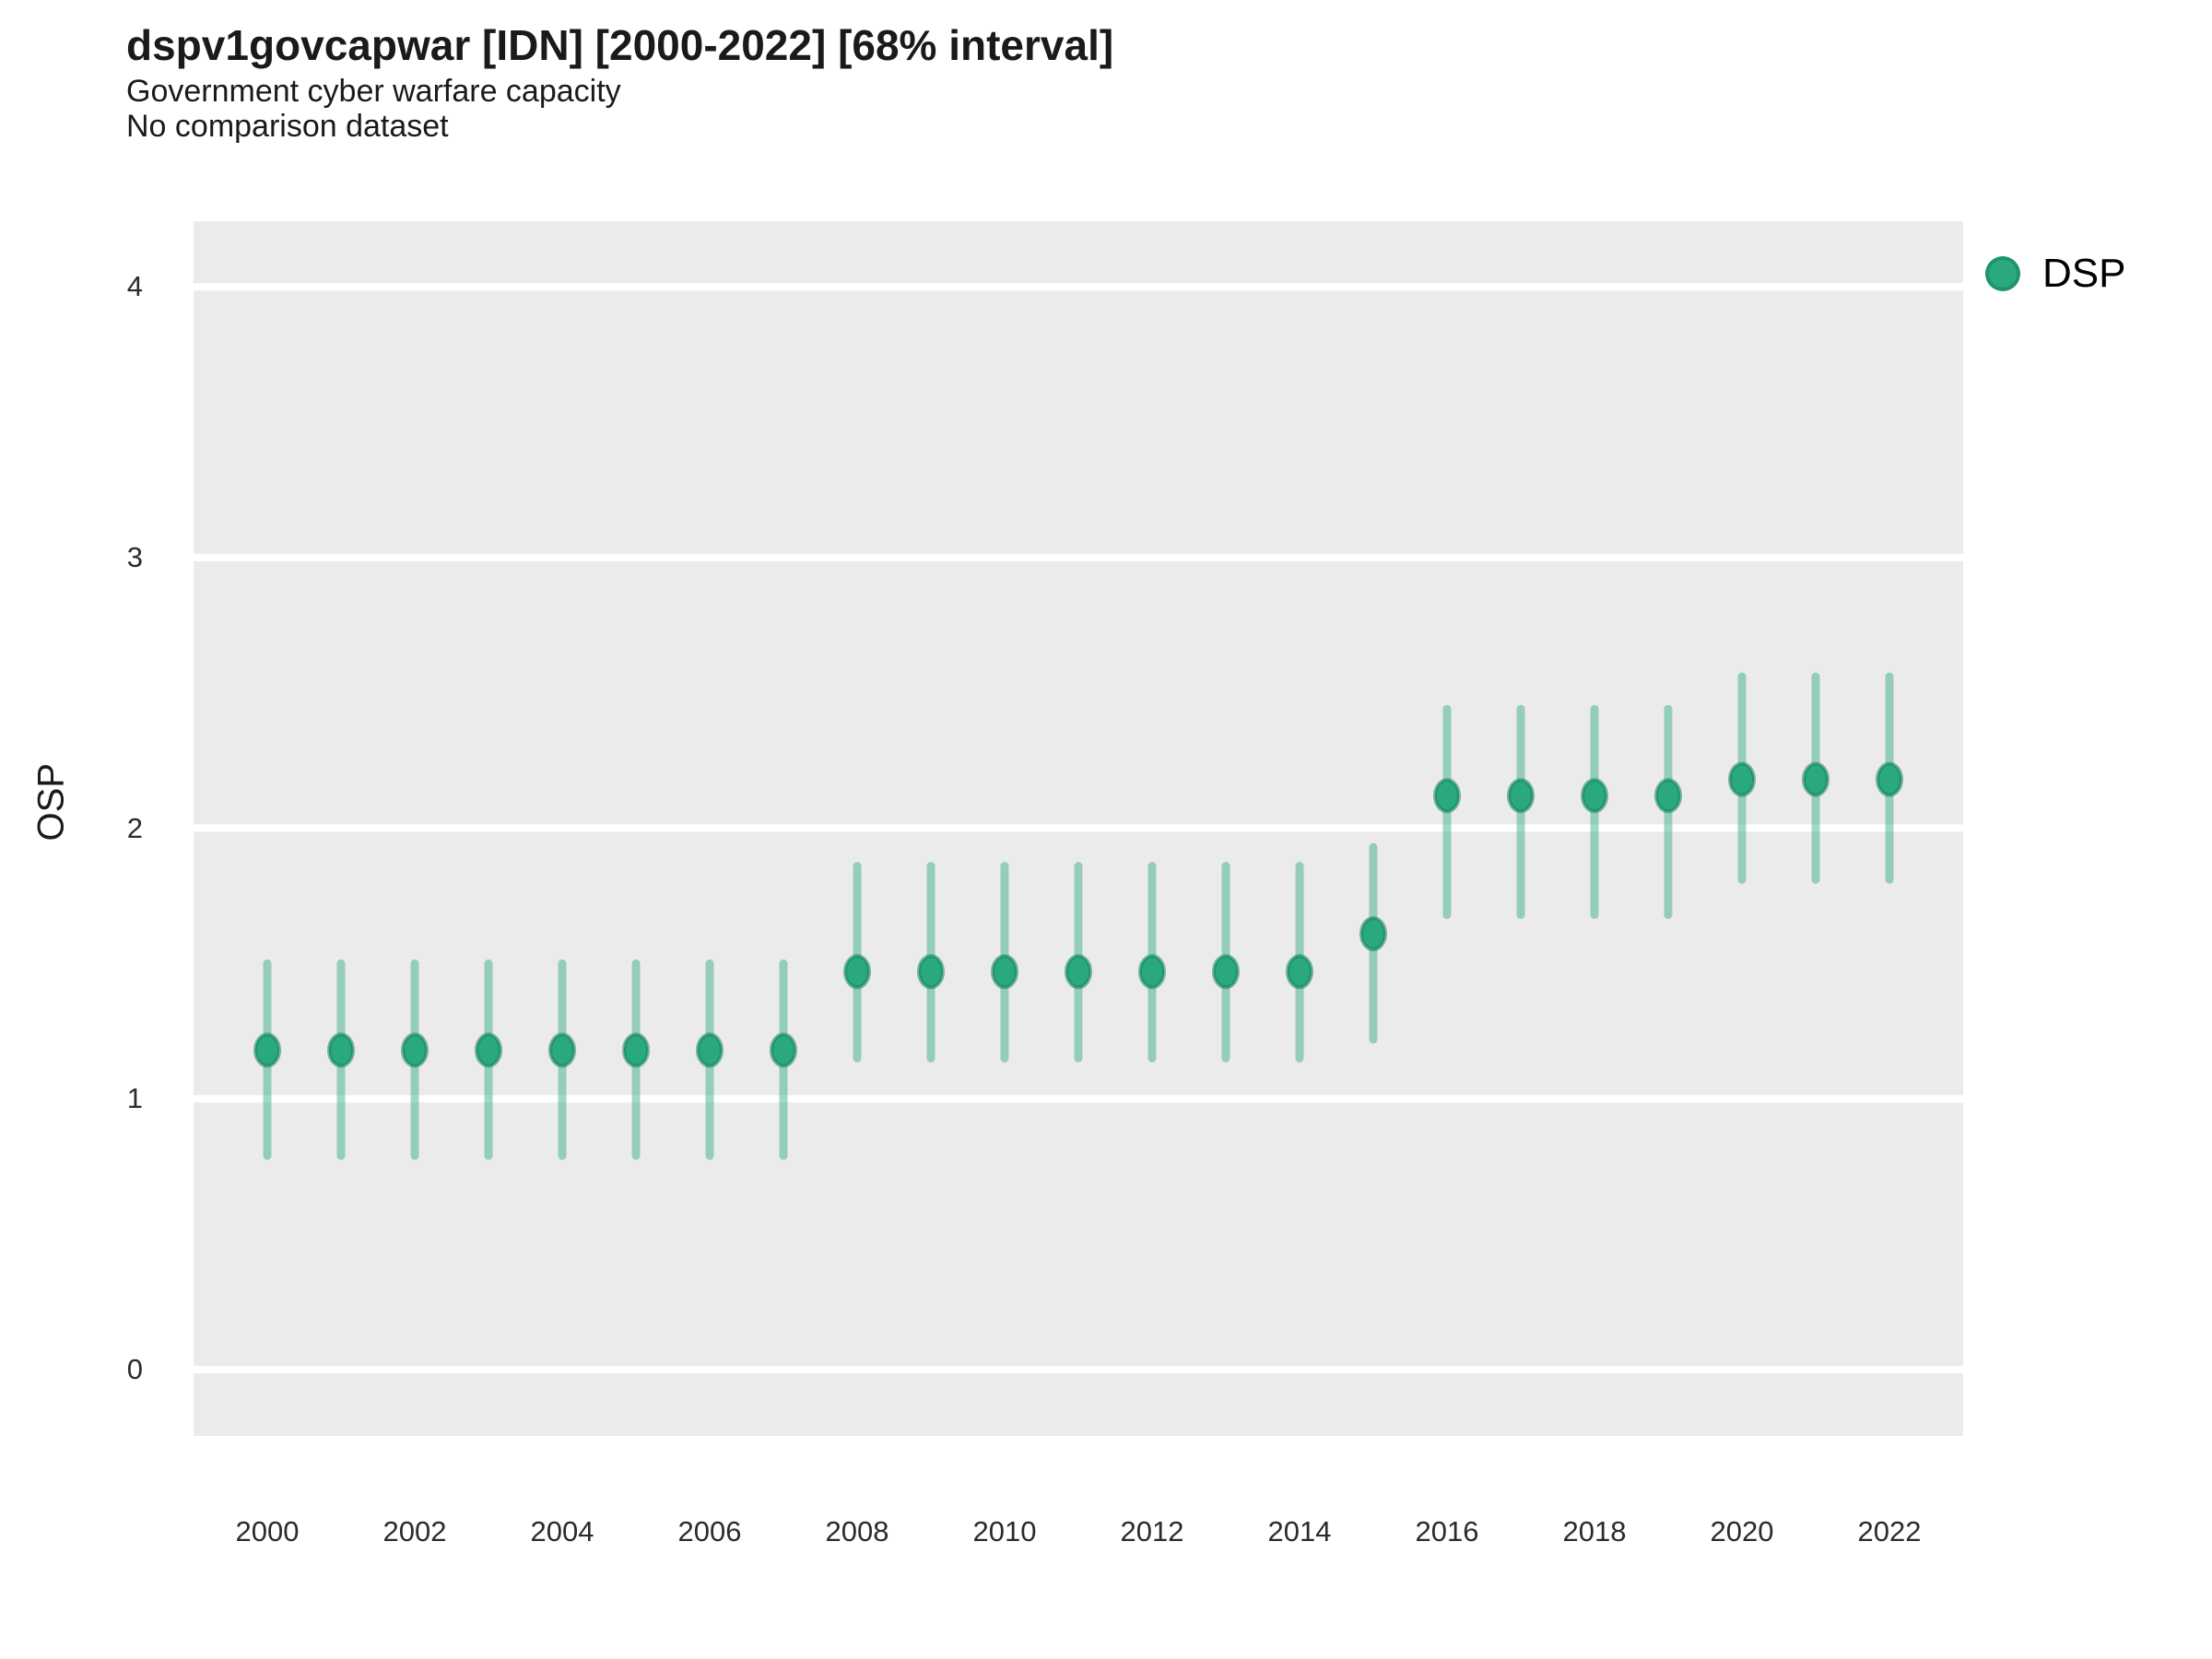  Describe the element at coordinates (134, 1098) in the screenshot. I see `y-tick-label-1: 1` at that location.